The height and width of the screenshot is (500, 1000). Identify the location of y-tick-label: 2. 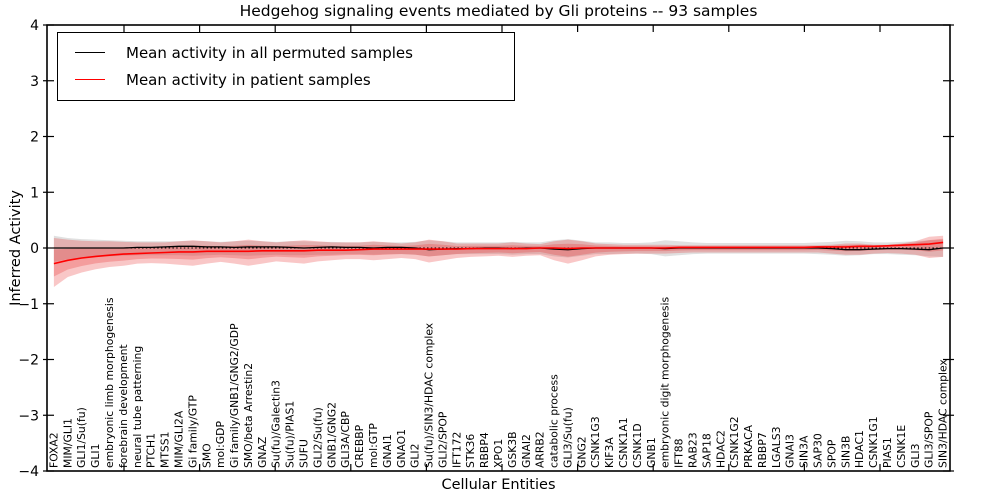
(34, 138).